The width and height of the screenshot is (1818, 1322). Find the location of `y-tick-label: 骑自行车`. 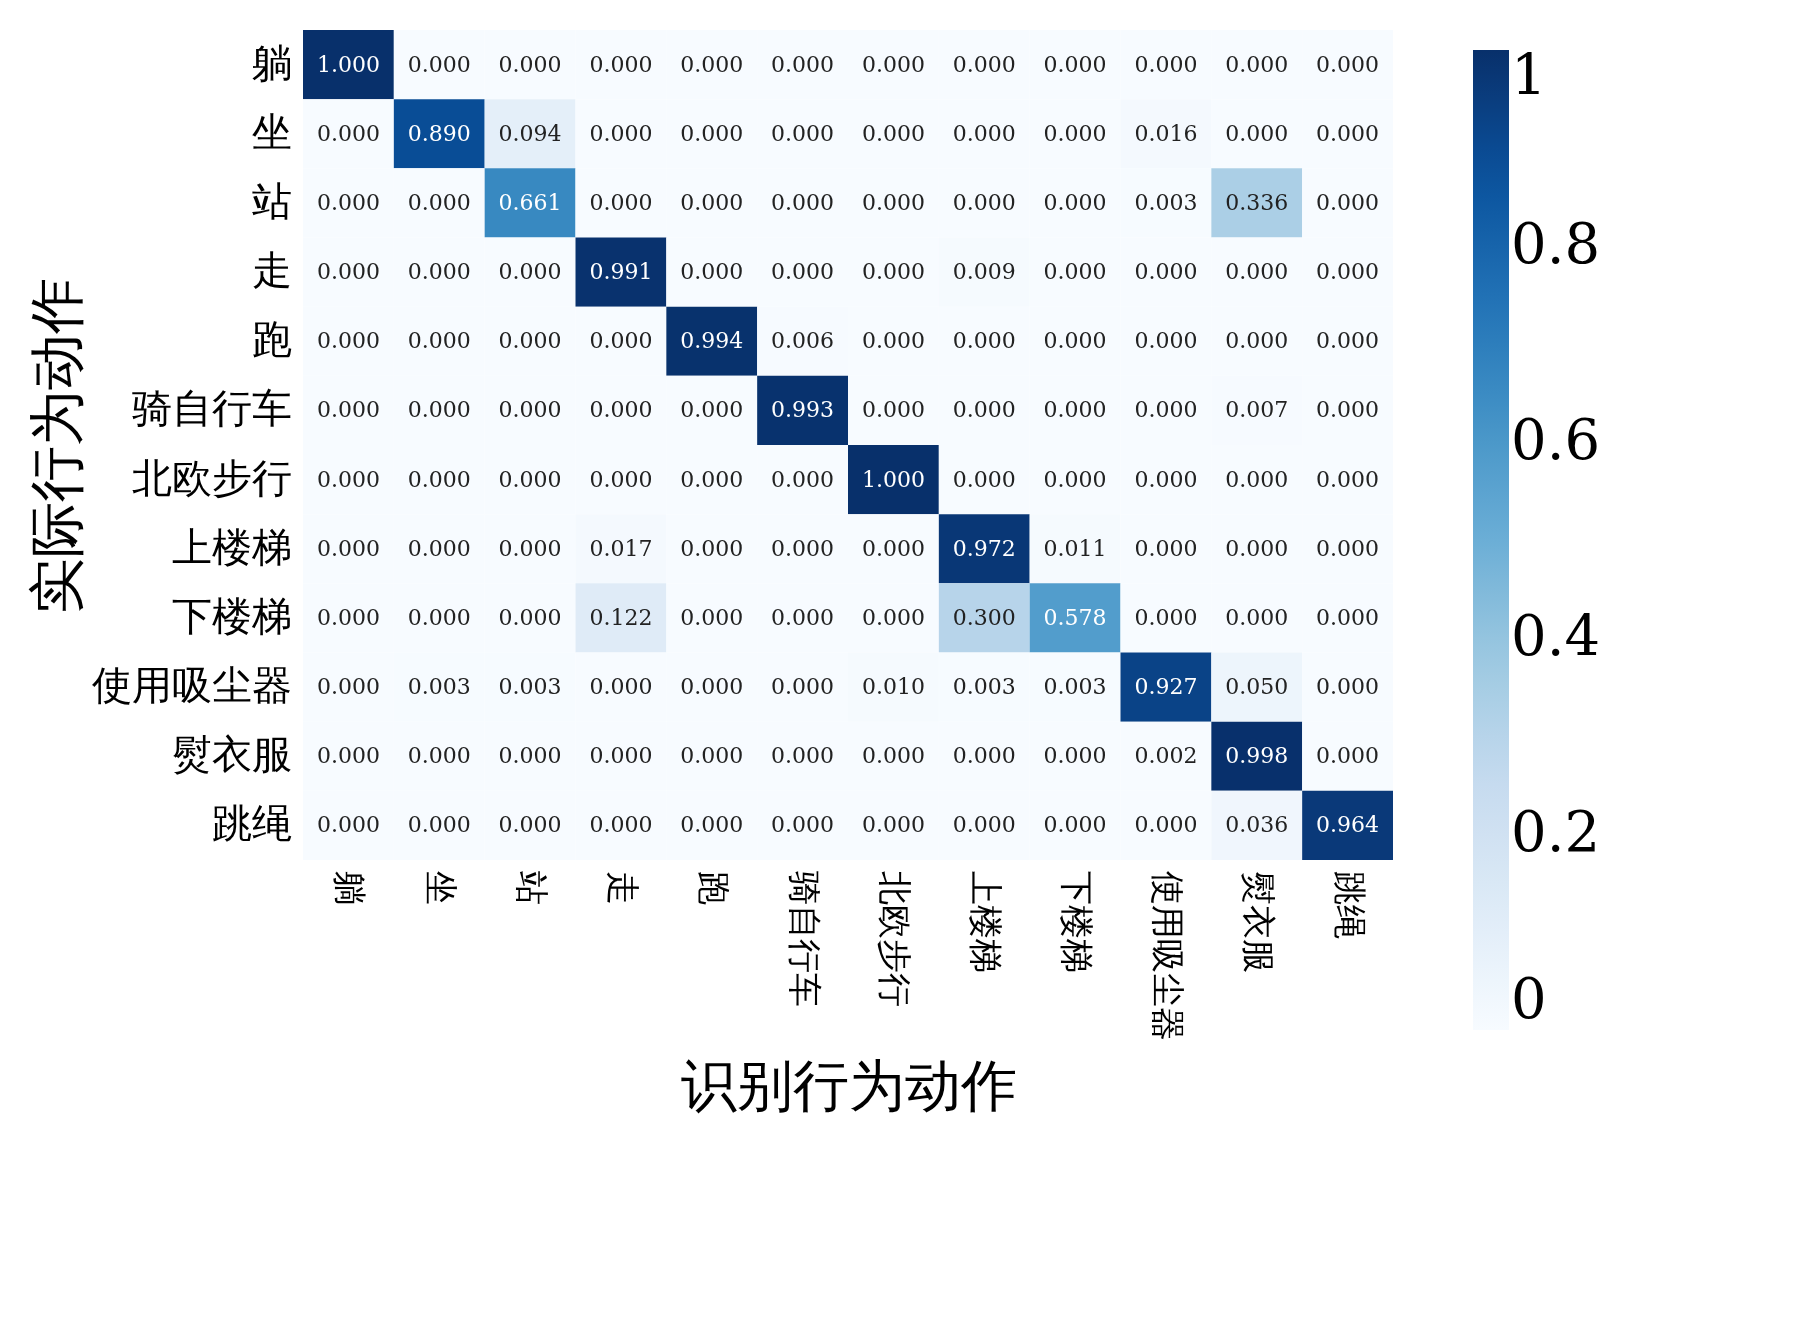

y-tick-label: 骑自行车 is located at coordinates (211, 408).